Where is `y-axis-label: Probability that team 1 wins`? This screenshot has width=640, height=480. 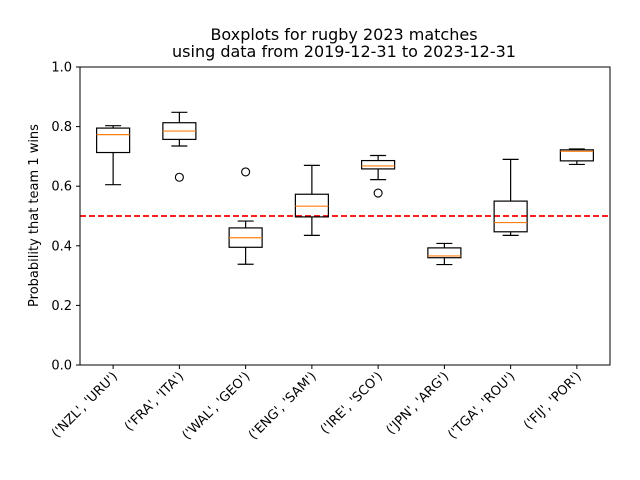 y-axis-label: Probability that team 1 wins is located at coordinates (34, 215).